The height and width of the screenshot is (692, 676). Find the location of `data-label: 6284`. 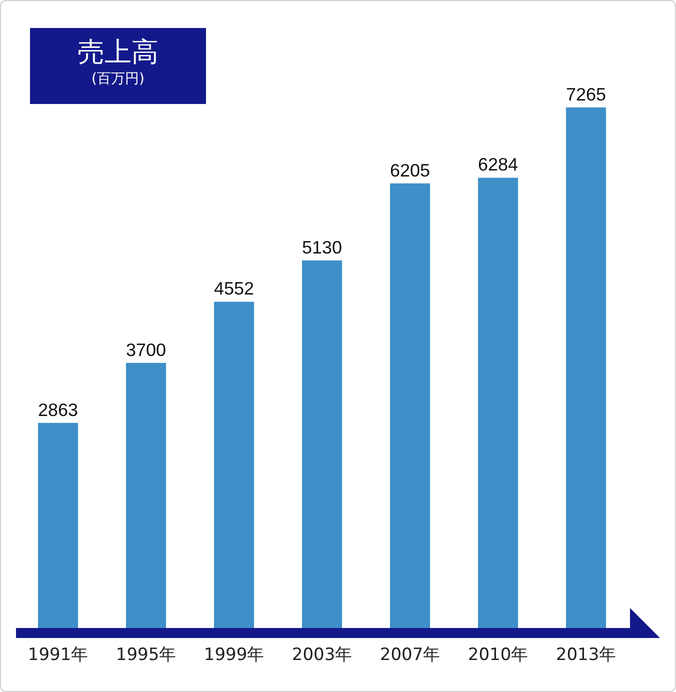

data-label: 6284 is located at coordinates (498, 164).